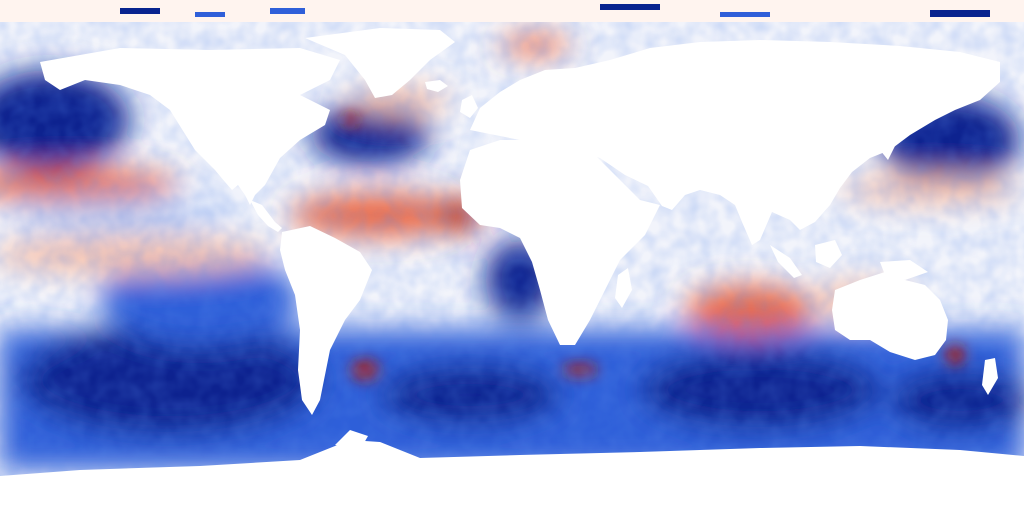  Describe the element at coordinates (266, 216) in the screenshot. I see `central-america` at that location.